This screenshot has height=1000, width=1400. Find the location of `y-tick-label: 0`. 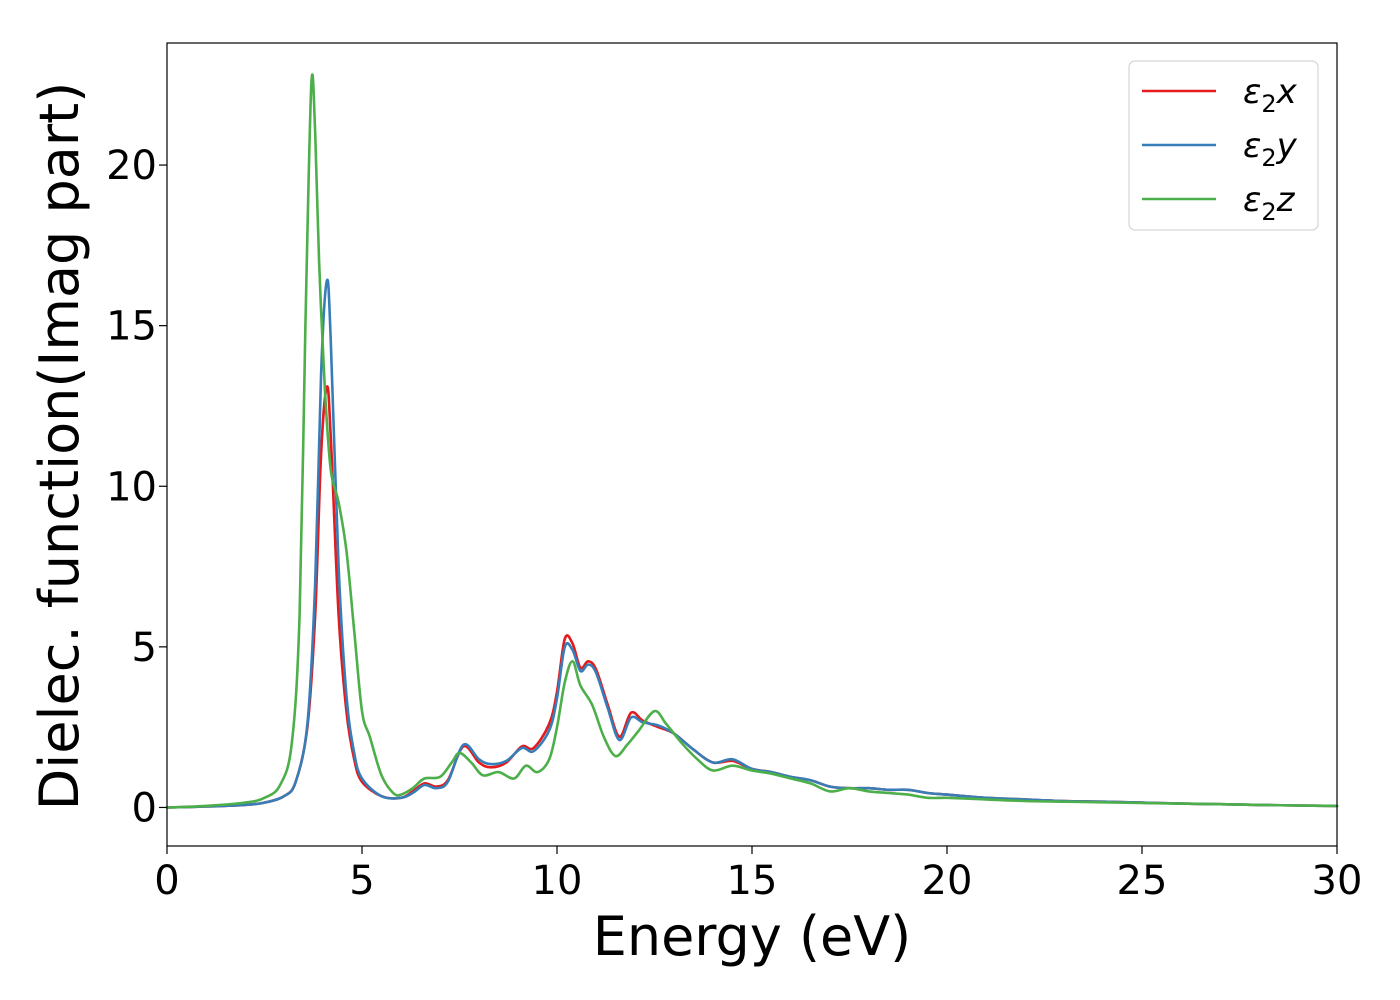

y-tick-label: 0 is located at coordinates (144, 808).